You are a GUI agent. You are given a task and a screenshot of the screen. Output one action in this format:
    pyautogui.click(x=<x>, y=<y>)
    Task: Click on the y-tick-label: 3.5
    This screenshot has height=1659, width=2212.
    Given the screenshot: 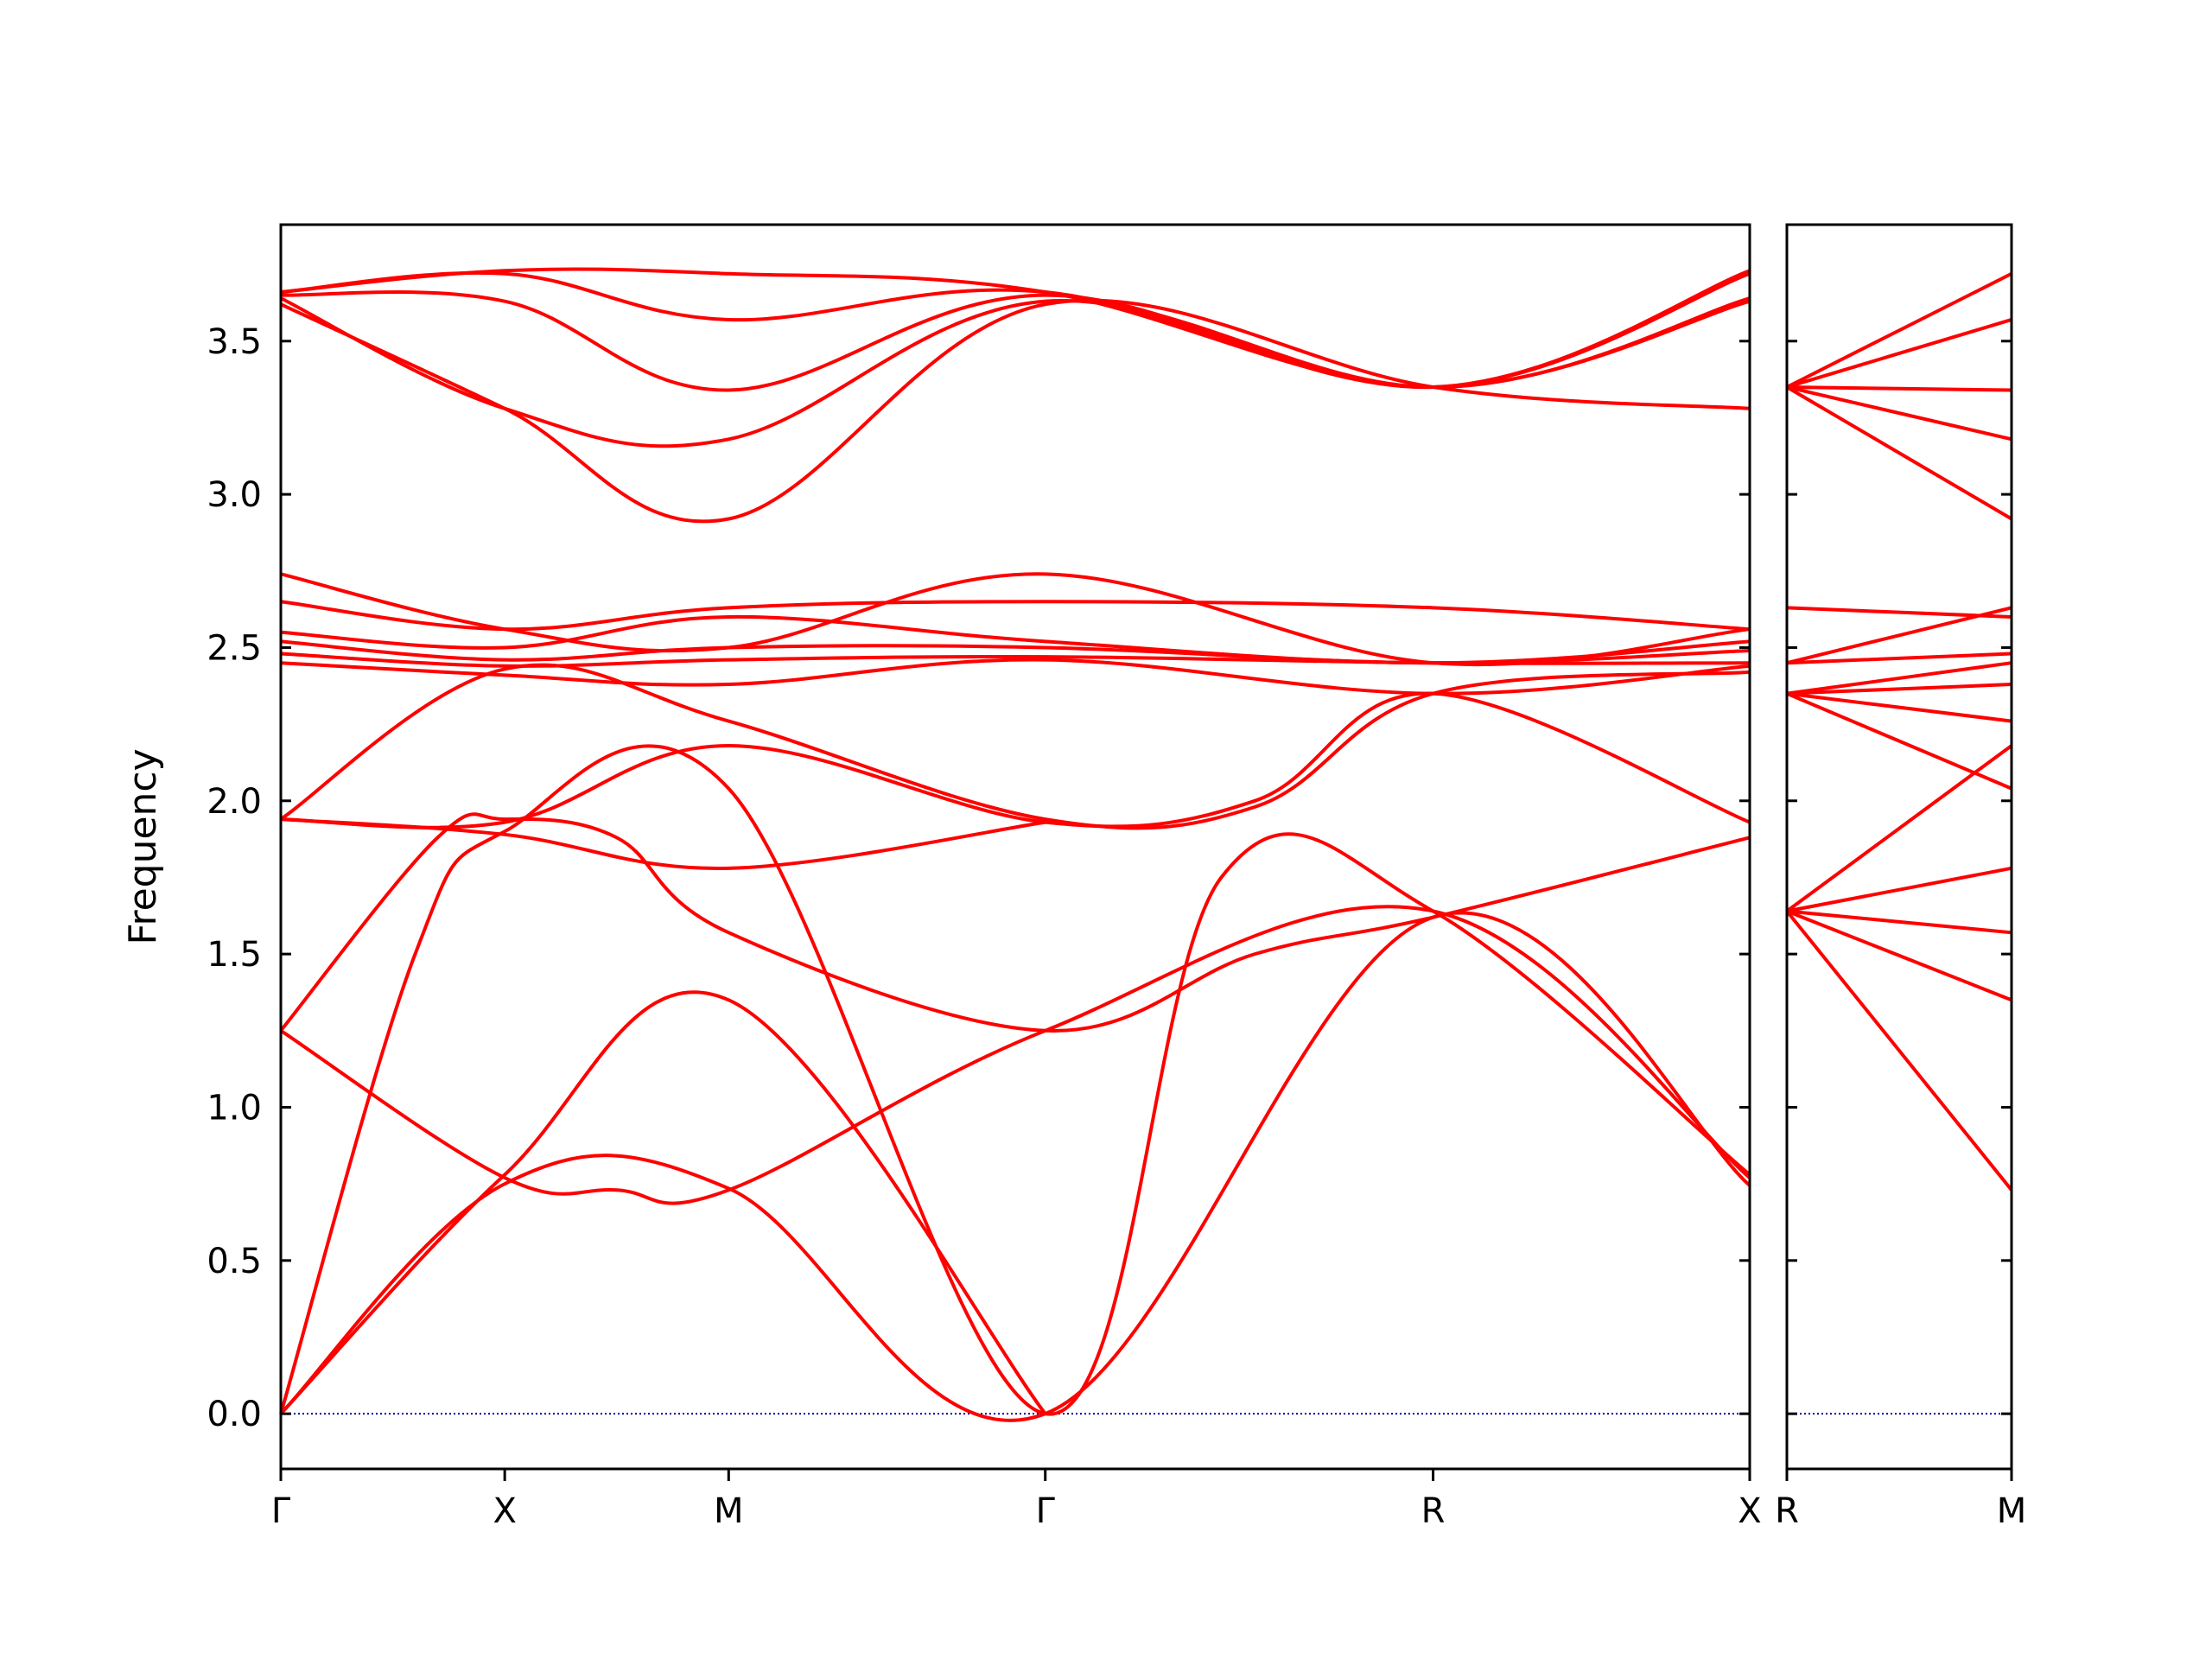 What is the action you would take?
    pyautogui.click(x=234, y=342)
    